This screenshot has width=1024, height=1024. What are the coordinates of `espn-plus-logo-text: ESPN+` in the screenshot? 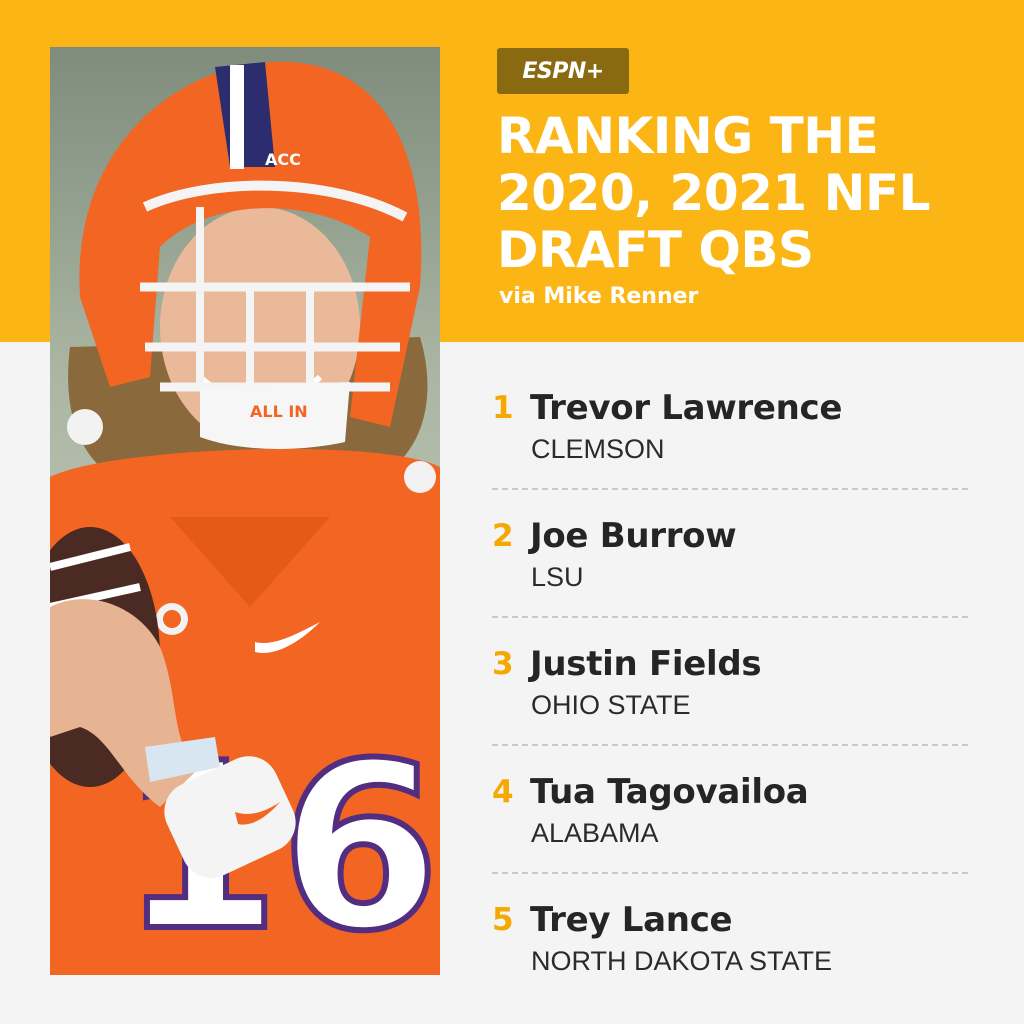 It's located at (563, 71).